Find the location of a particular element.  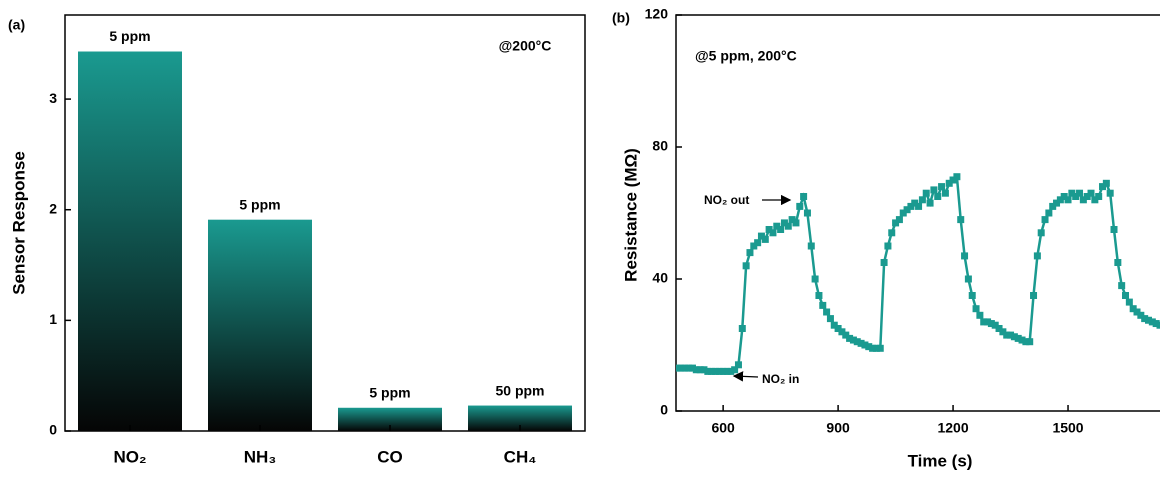

y-axis-label: Resistance (MΩ) is located at coordinates (630, 215).